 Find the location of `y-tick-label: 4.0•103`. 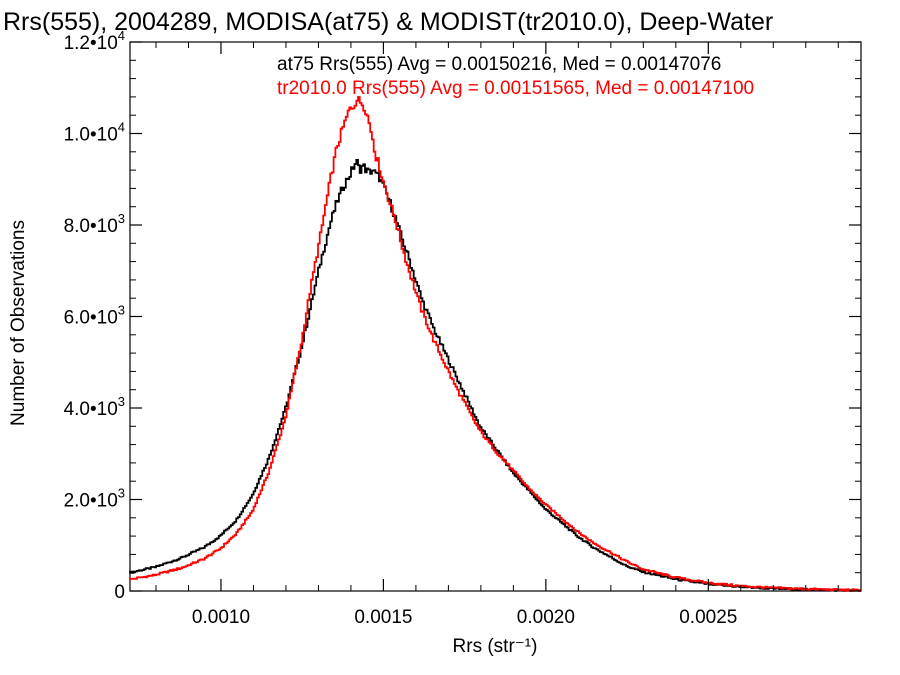

y-tick-label: 4.0•103 is located at coordinates (94, 407).